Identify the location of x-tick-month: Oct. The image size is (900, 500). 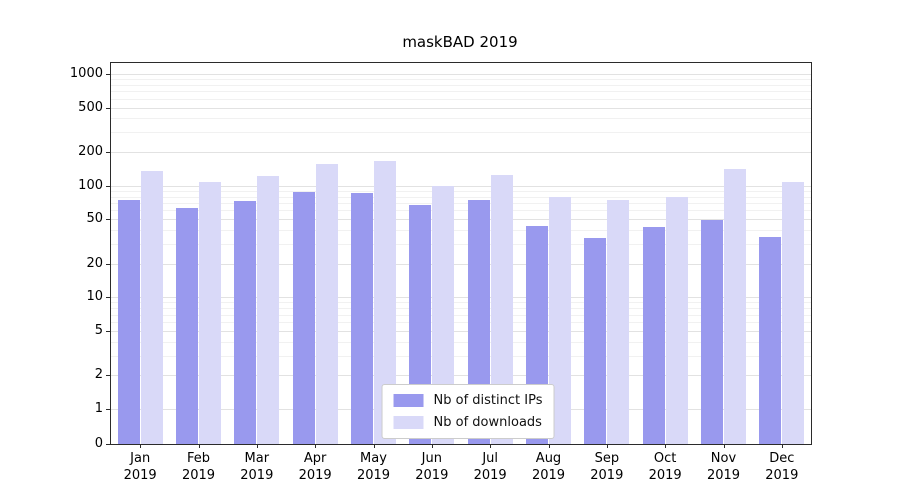
(665, 458).